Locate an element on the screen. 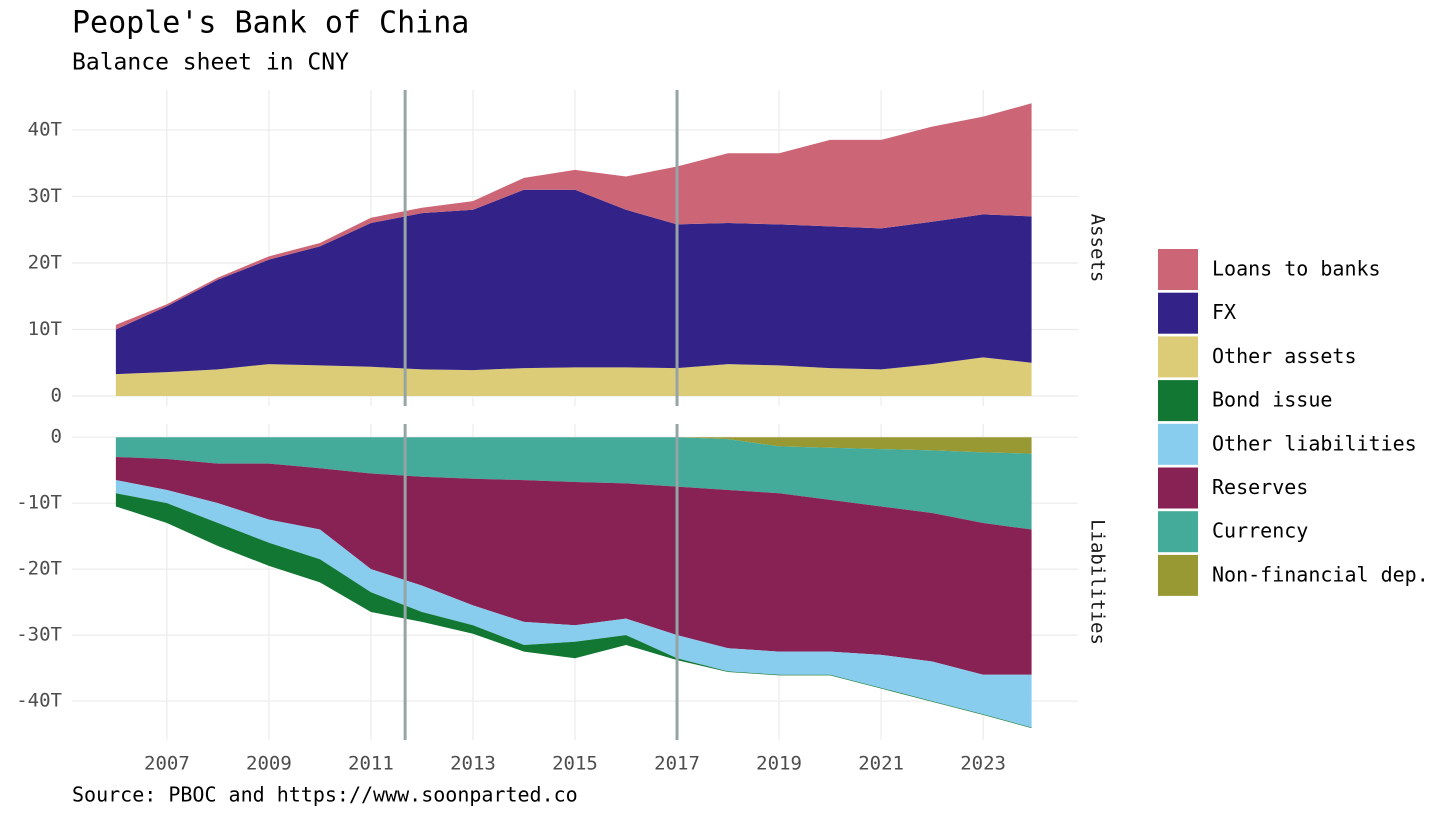 The width and height of the screenshot is (1456, 819). y-tick-label: -30T is located at coordinates (39, 635).